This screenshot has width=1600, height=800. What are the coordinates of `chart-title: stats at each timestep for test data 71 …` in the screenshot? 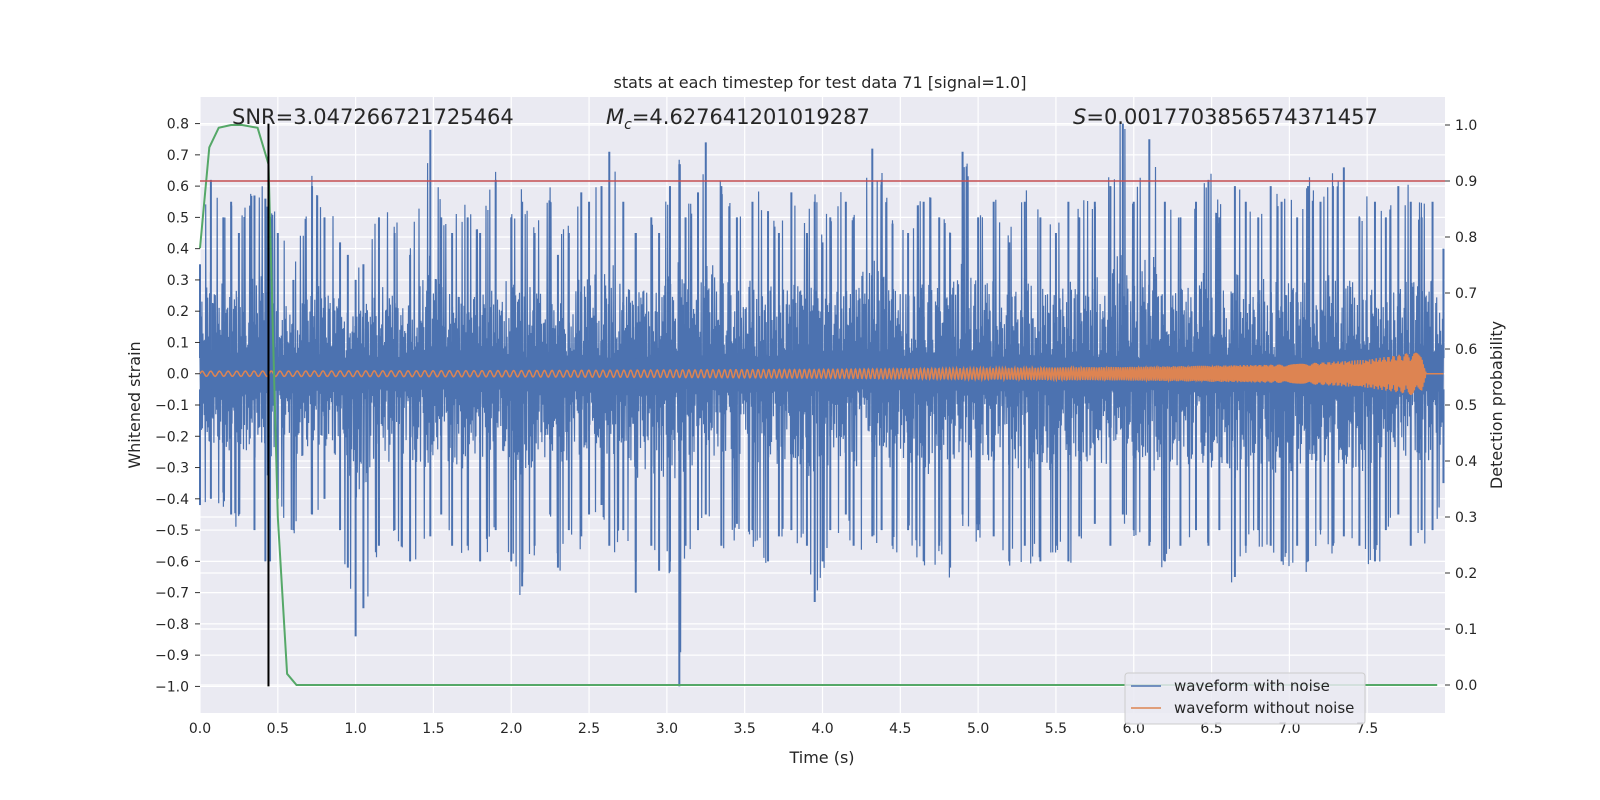 It's located at (820, 82).